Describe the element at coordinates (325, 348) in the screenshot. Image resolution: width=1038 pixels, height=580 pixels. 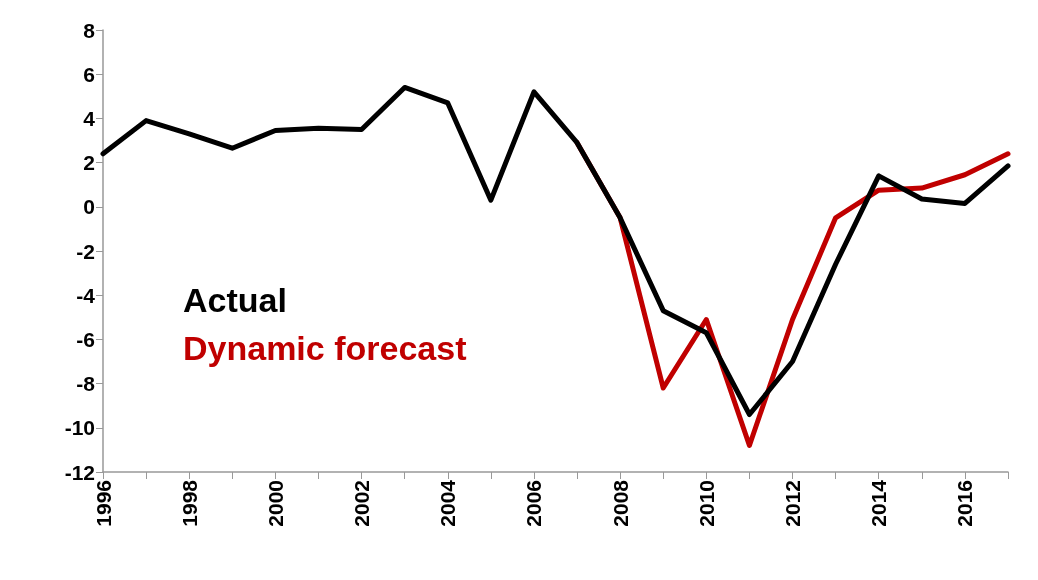
I see `text: Dynamic forecast` at that location.